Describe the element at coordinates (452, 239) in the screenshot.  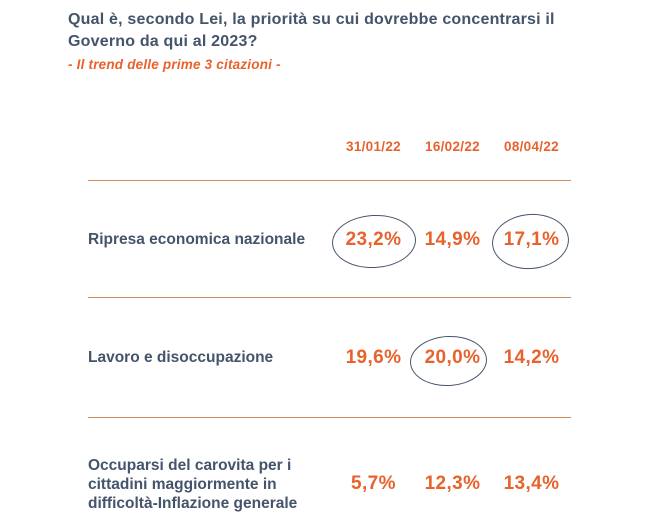
I see `value-cell: 14,9%` at that location.